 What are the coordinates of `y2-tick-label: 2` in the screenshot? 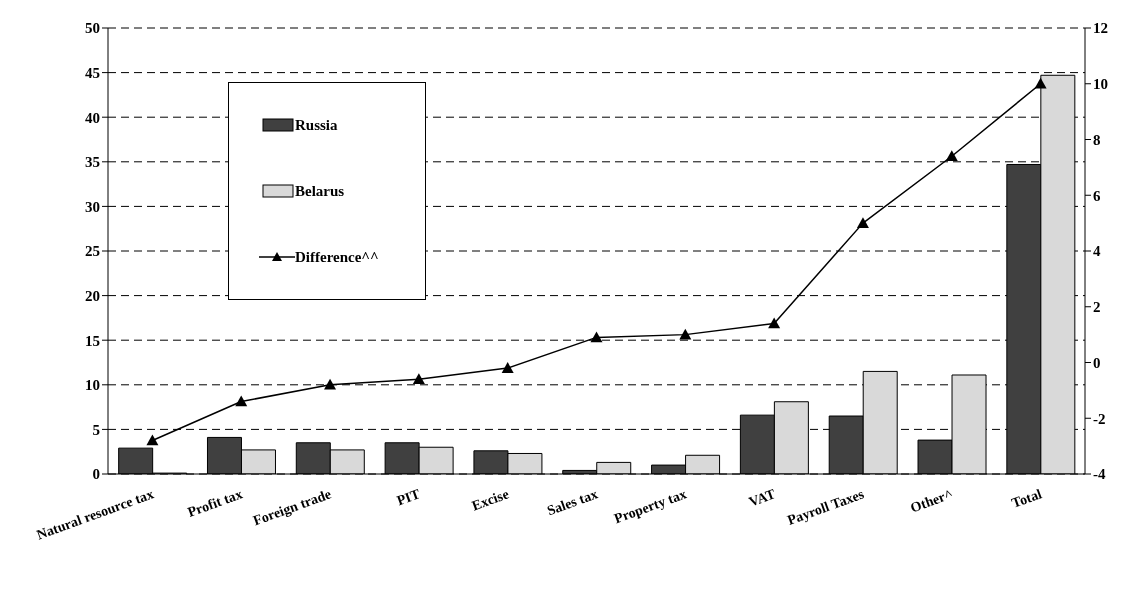 It's located at (1097, 307).